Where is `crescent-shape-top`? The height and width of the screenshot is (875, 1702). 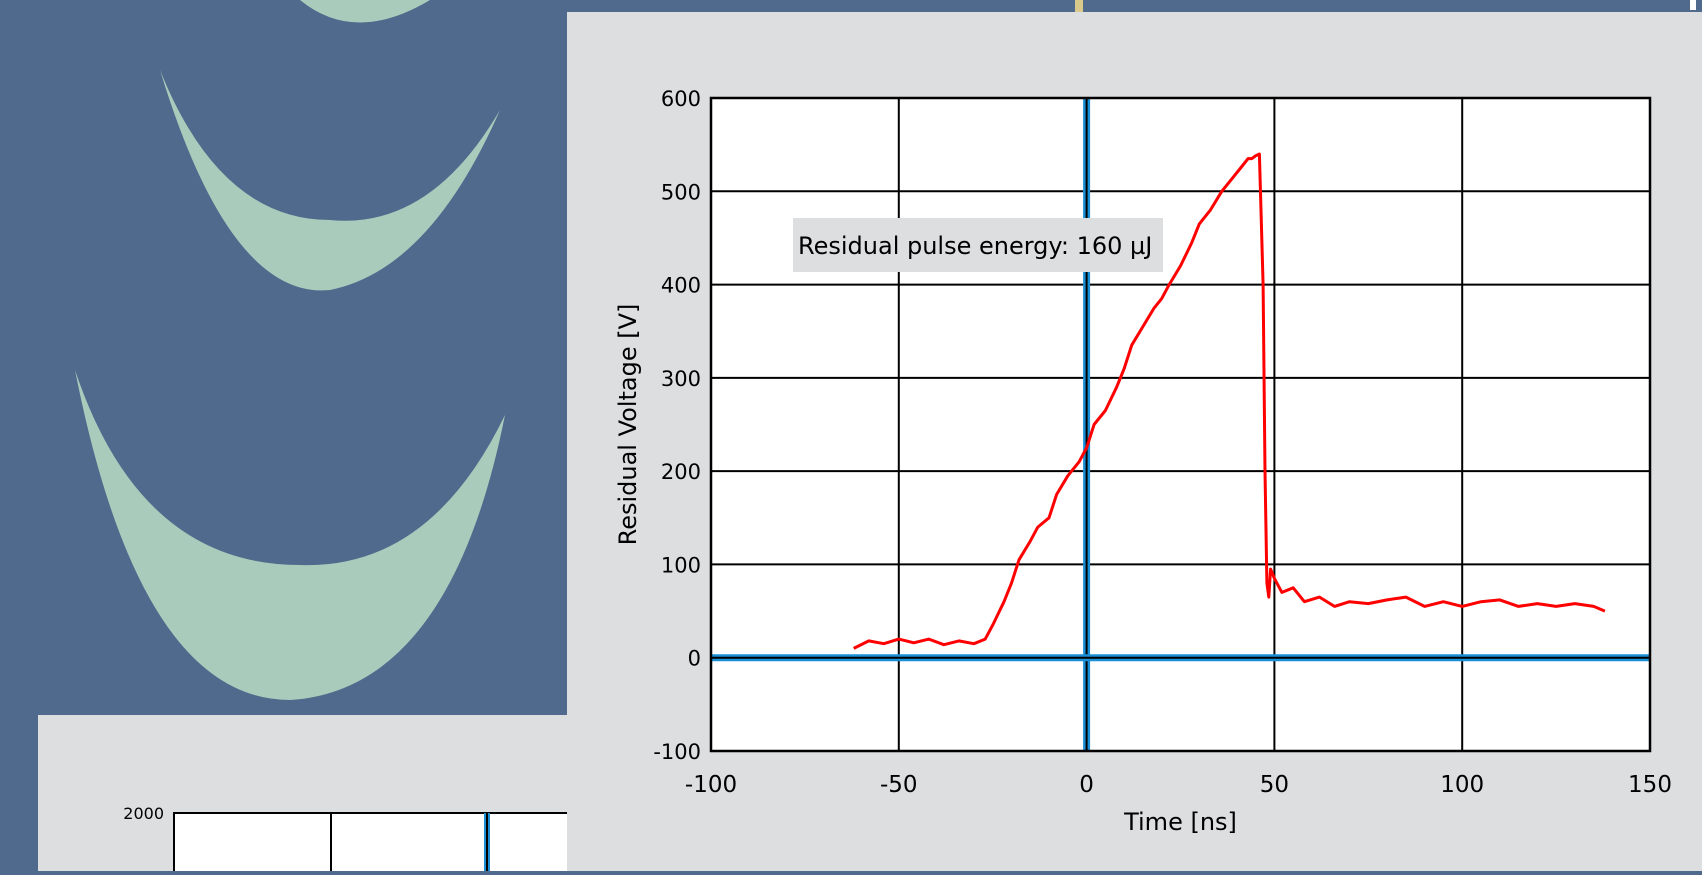 crescent-shape-top is located at coordinates (365, 11).